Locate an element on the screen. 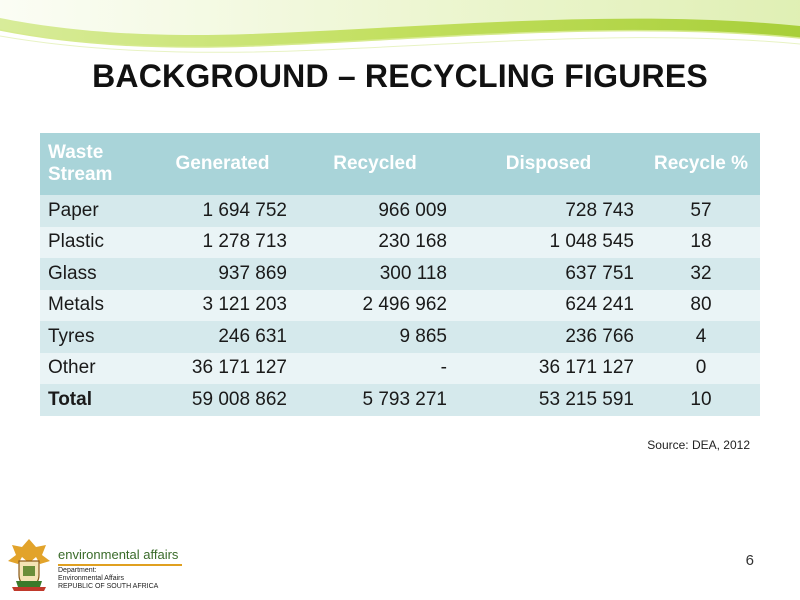 The width and height of the screenshot is (800, 600). logo-divider is located at coordinates (120, 565).